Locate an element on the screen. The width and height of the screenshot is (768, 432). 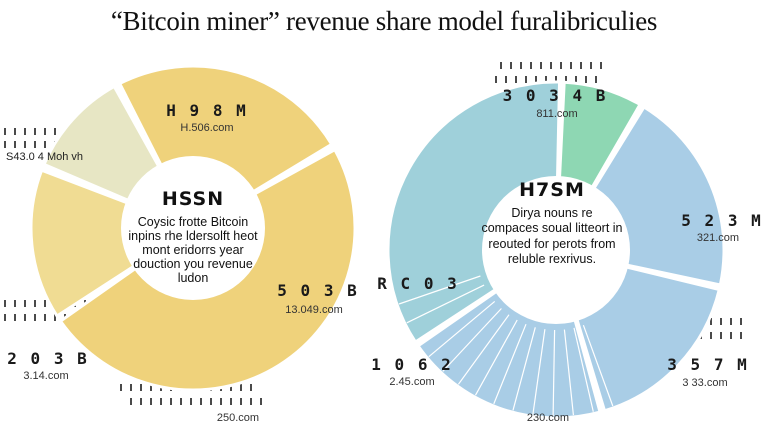
pie-right-slice-value-label: 1 0 6 2 is located at coordinates (411, 364).